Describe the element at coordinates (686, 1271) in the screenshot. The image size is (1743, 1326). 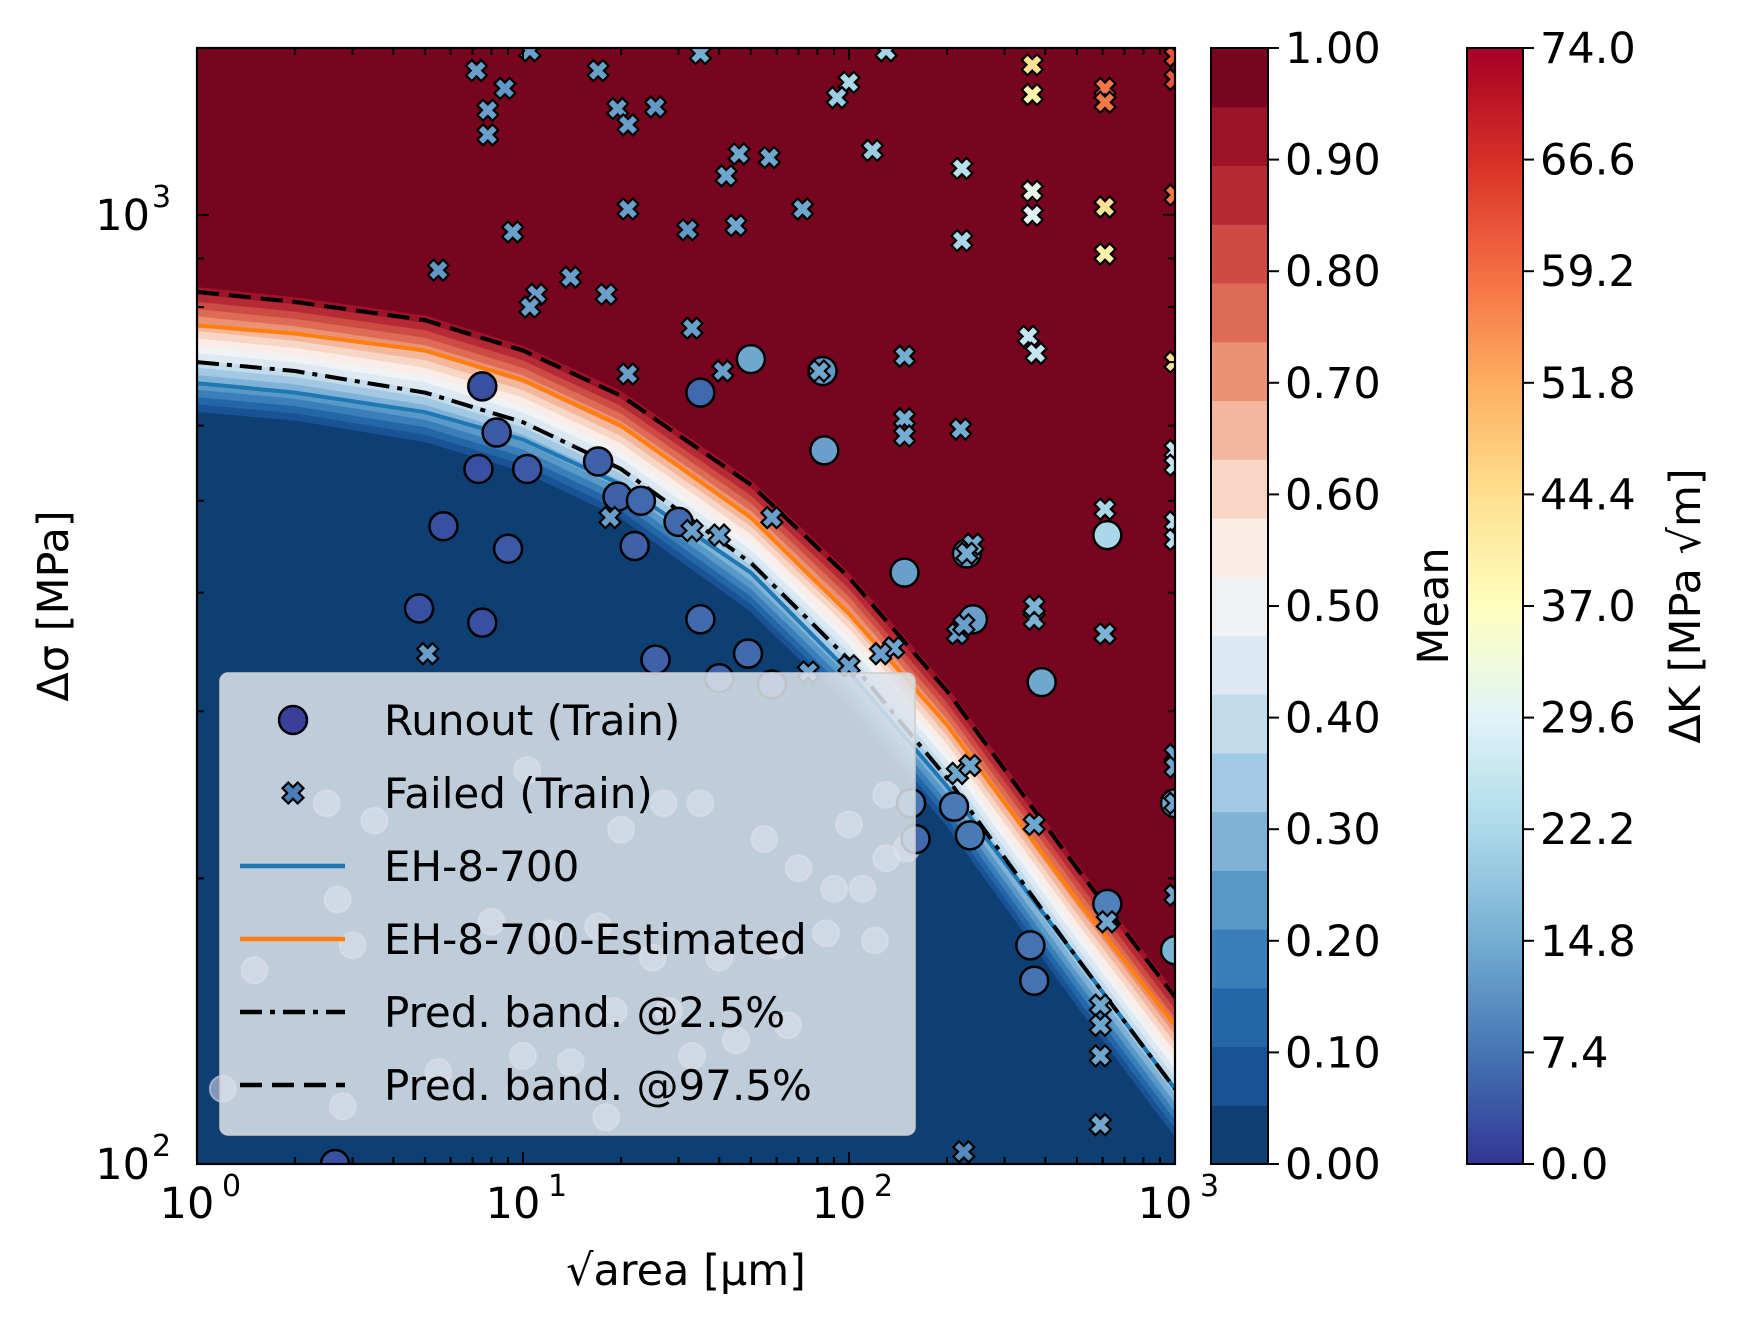
I see `x-axis-label: √area [μm]` at that location.